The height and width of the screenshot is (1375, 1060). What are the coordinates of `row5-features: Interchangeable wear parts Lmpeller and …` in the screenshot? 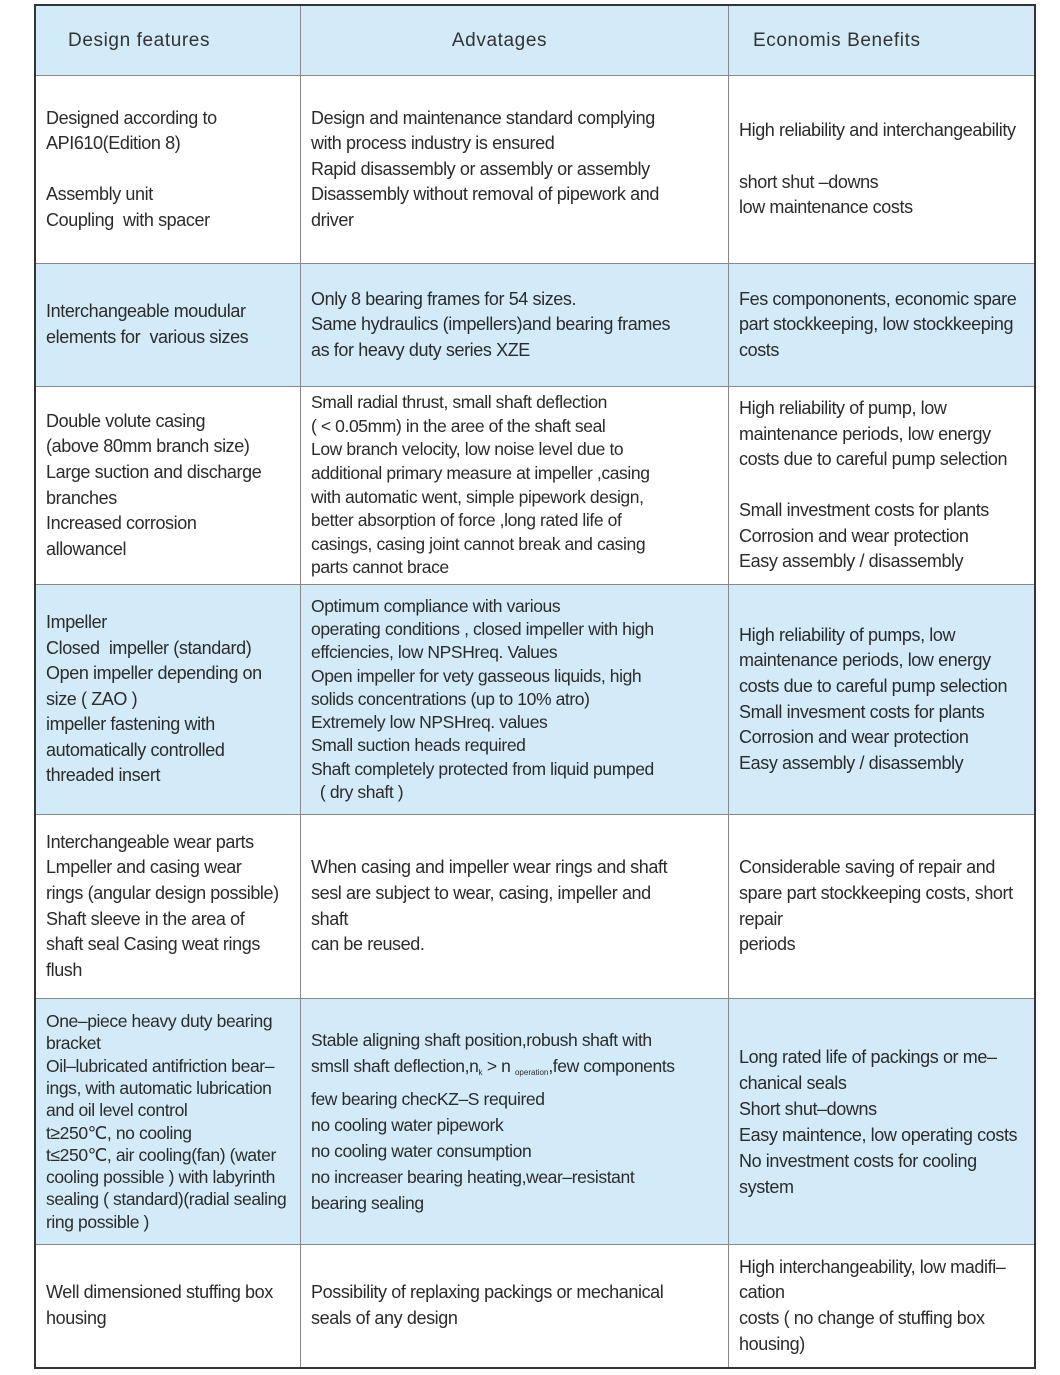 It's located at (168, 907).